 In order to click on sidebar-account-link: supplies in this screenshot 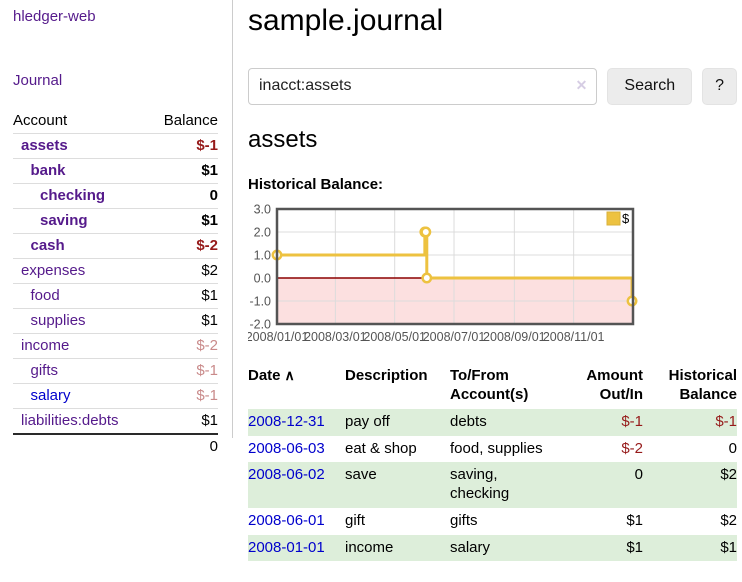, I will do `click(58, 320)`.